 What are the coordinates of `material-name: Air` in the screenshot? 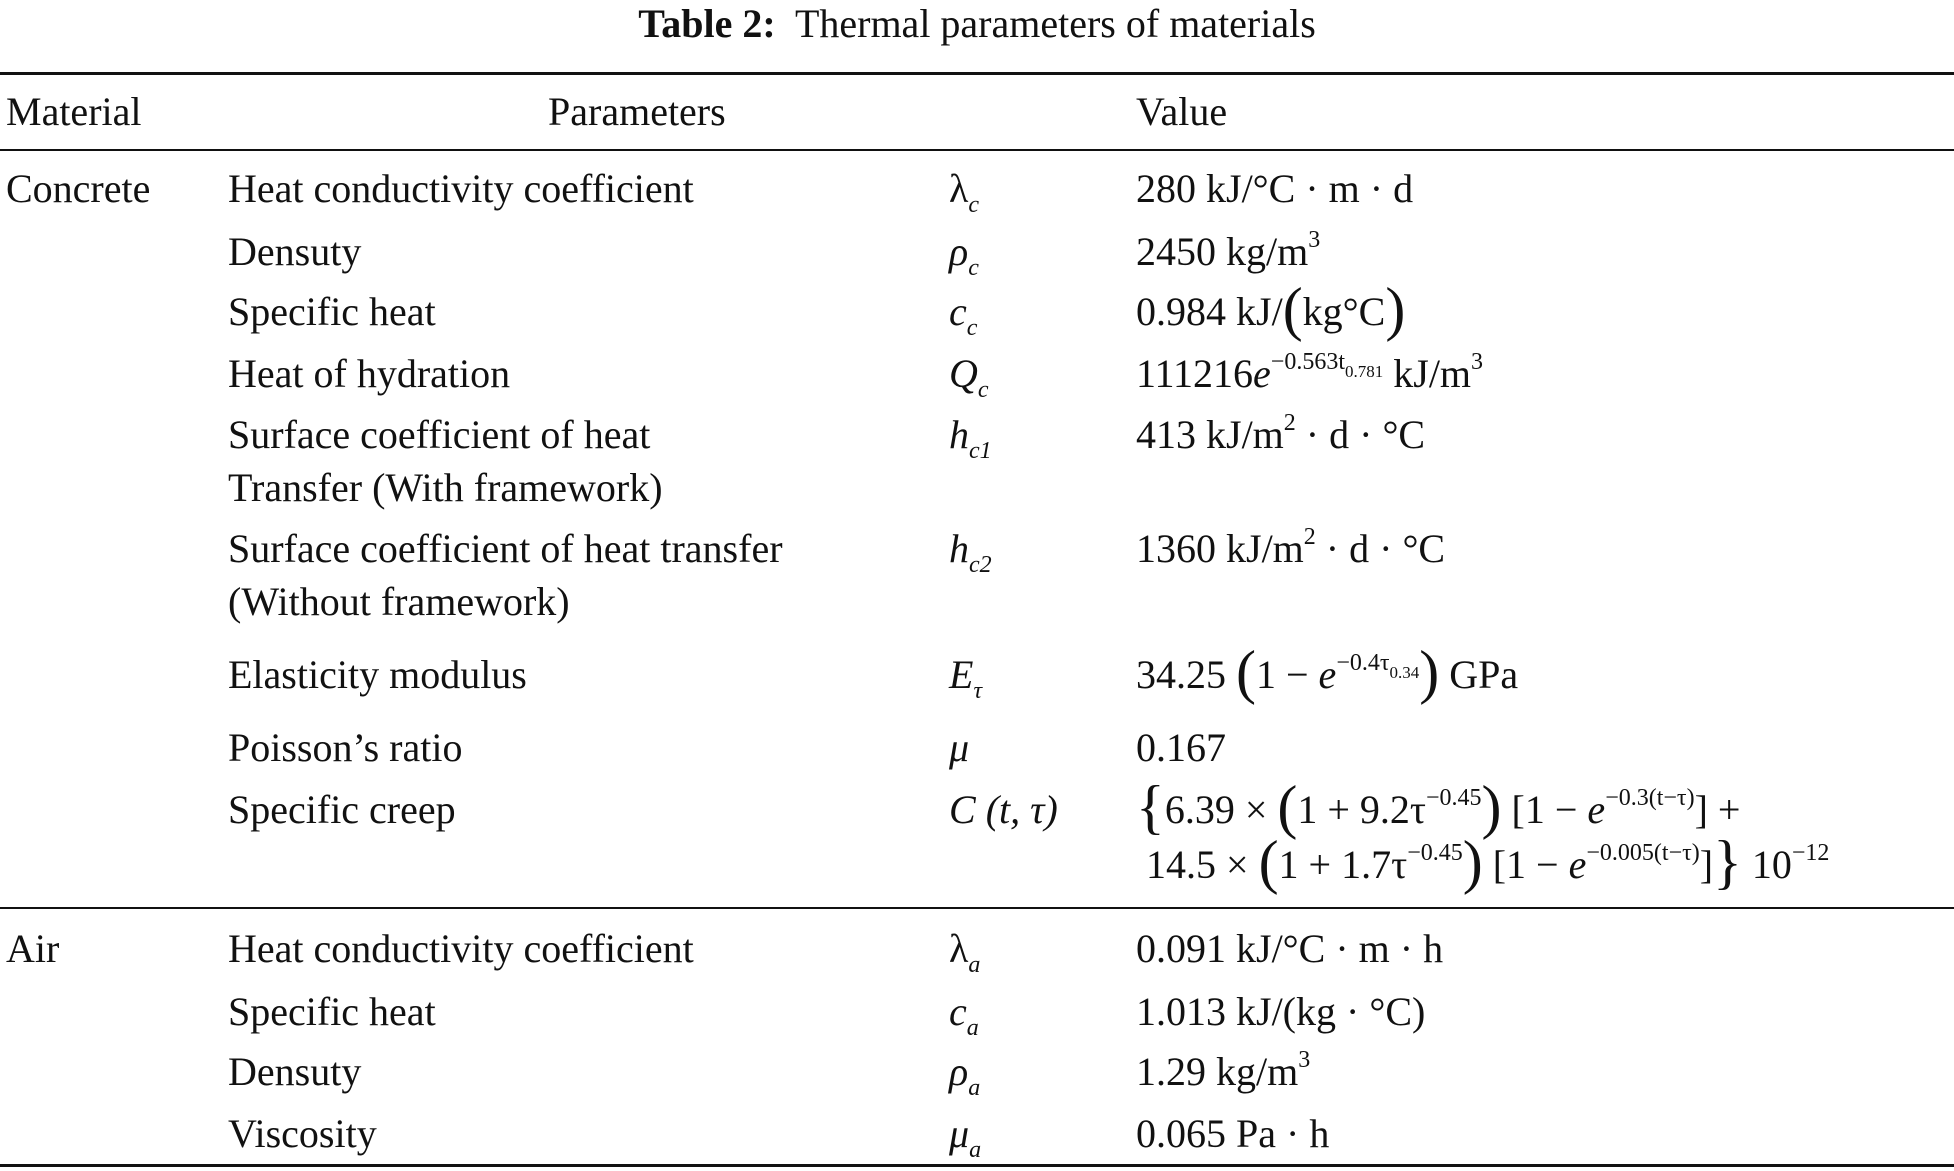 It's located at (33, 948).